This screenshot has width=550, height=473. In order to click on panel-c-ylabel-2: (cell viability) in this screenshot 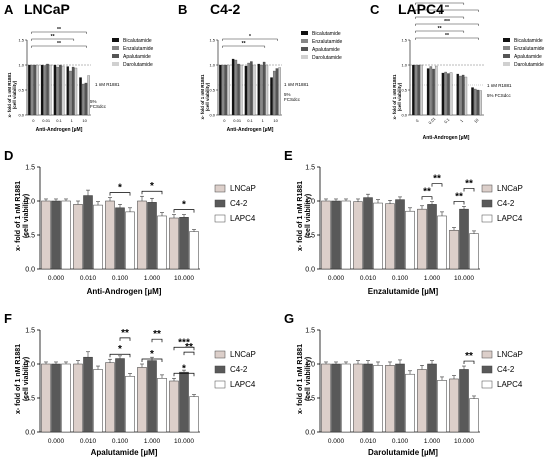, I will do `click(399, 96)`.